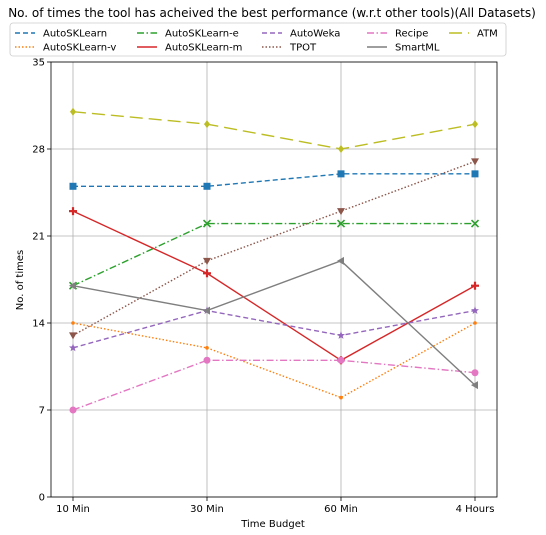 The width and height of the screenshot is (546, 535). Describe the element at coordinates (73, 509) in the screenshot. I see `x-tick-label: 10 Min` at that location.